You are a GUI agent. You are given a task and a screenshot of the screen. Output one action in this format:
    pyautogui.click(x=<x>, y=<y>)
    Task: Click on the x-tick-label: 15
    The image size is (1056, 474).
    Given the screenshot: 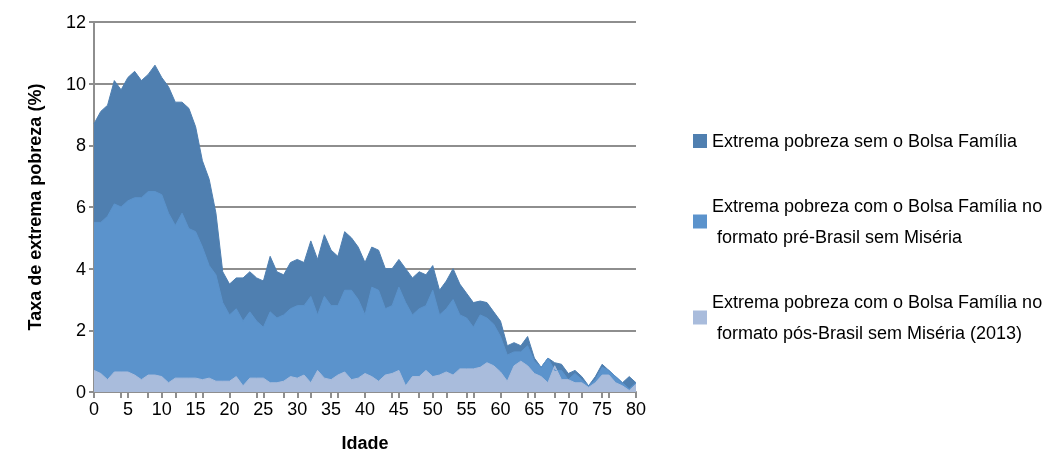 What is the action you would take?
    pyautogui.click(x=195, y=409)
    